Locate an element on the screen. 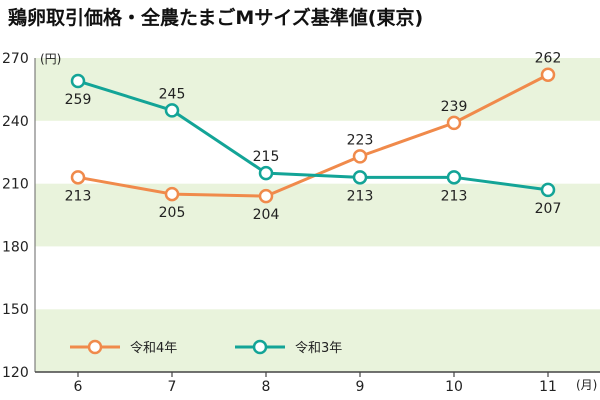 Image resolution: width=600 pixels, height=400 pixels. x-axis-unit: (月) is located at coordinates (586, 385).